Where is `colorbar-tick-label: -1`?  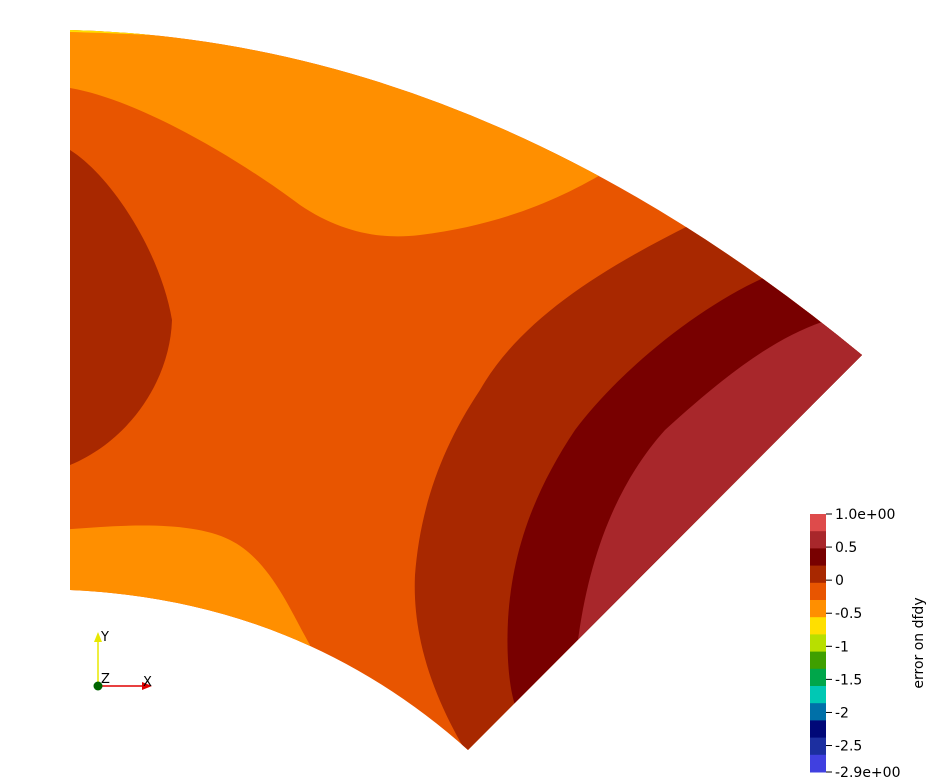
colorbar-tick-label: -1 is located at coordinates (842, 647).